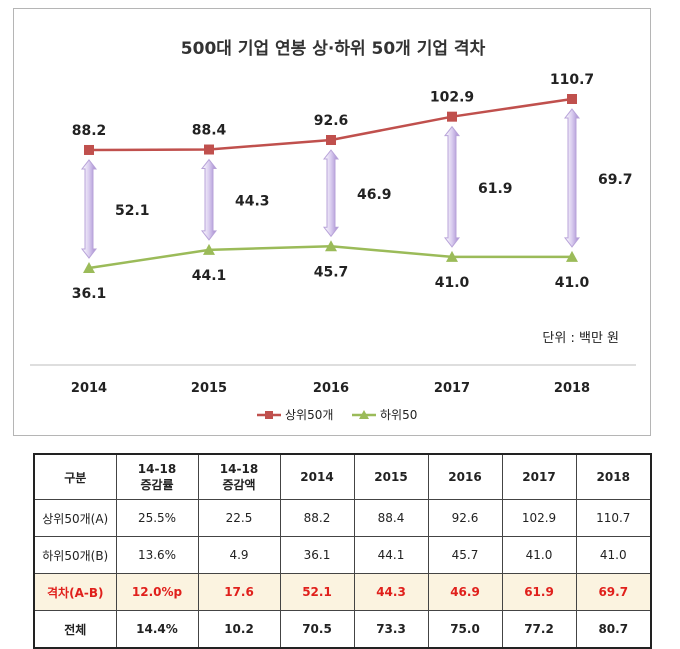 Image resolution: width=680 pixels, height=649 pixels. Describe the element at coordinates (239, 518) in the screenshot. I see `table-cell: 22.5` at that location.